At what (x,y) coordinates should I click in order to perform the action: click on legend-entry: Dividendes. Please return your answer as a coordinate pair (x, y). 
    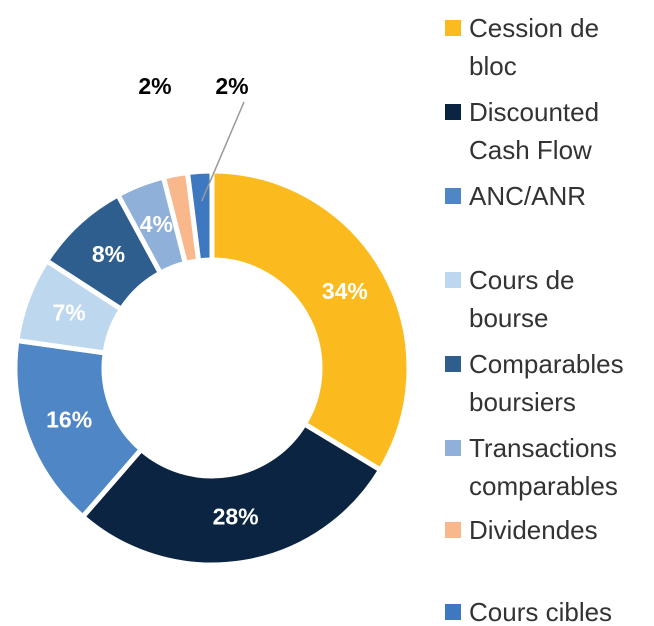
    Looking at the image, I should click on (542, 530).